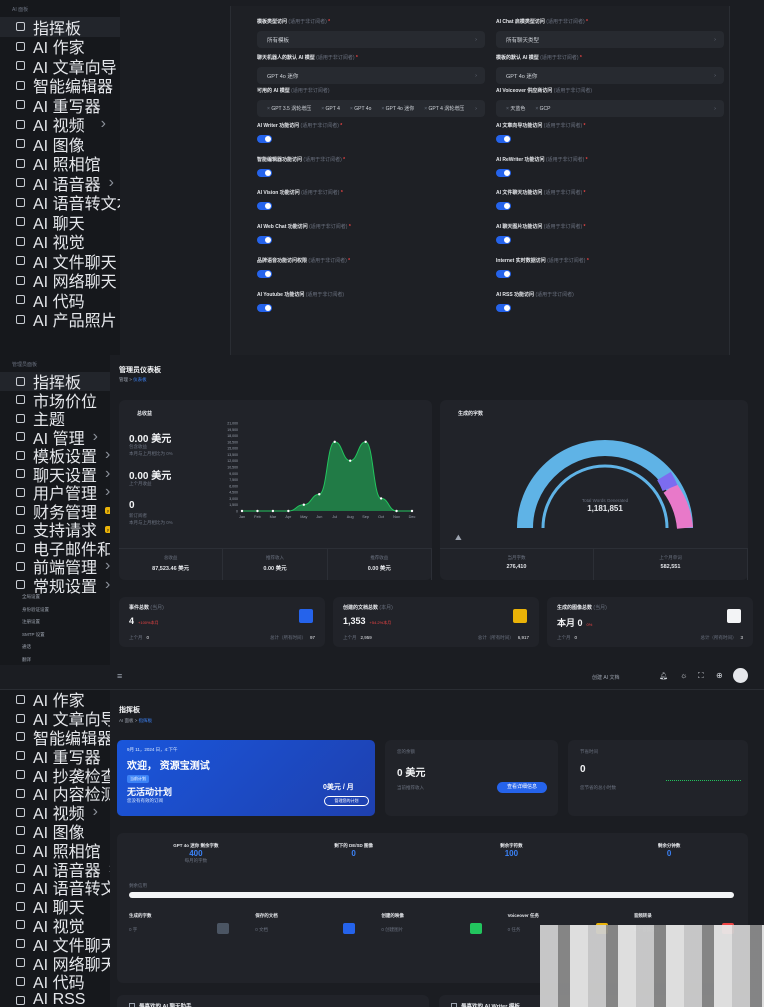 The image size is (764, 1007). What do you see at coordinates (515, 108) in the screenshot?
I see `chip: × 天蓝色` at bounding box center [515, 108].